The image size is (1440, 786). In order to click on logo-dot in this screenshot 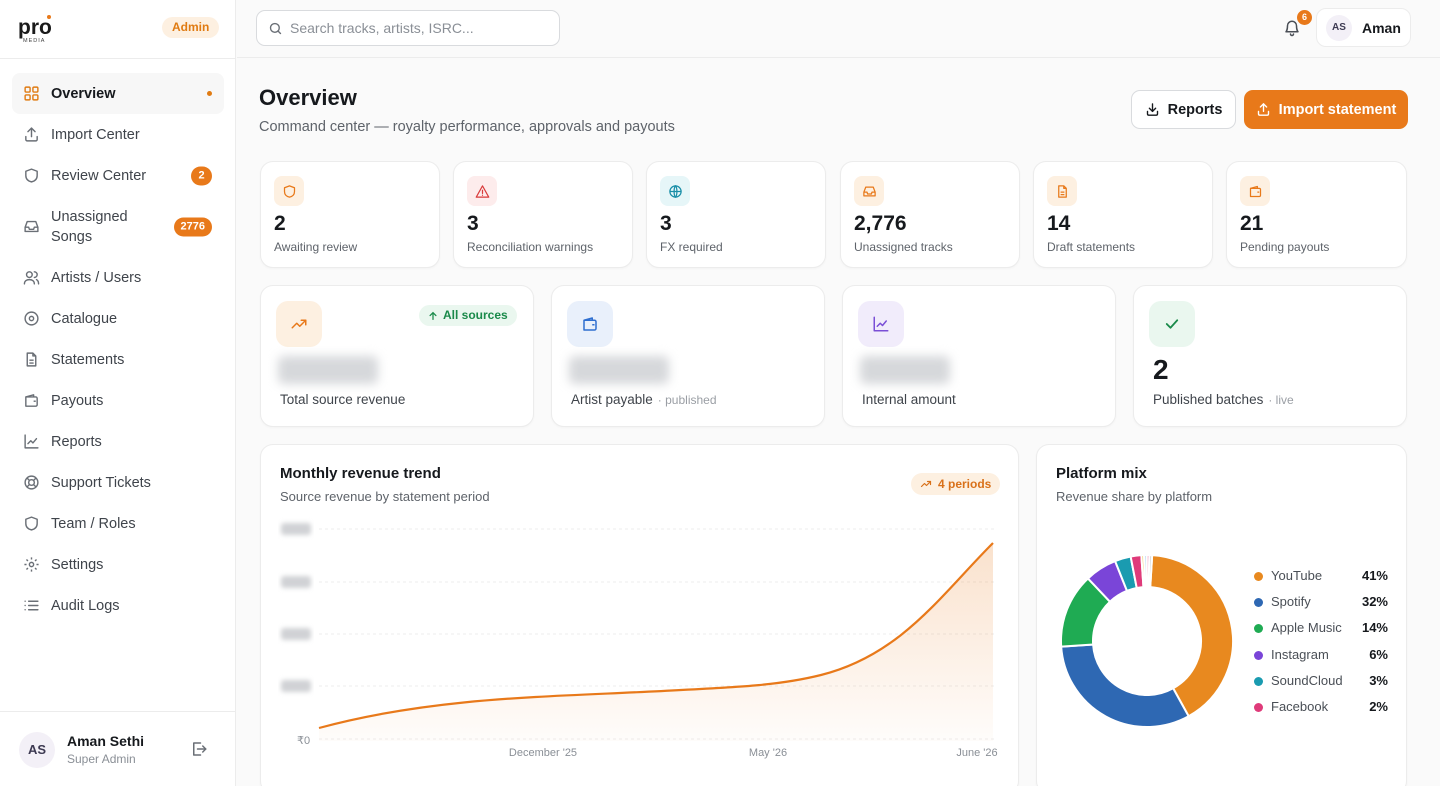, I will do `click(49, 17)`.